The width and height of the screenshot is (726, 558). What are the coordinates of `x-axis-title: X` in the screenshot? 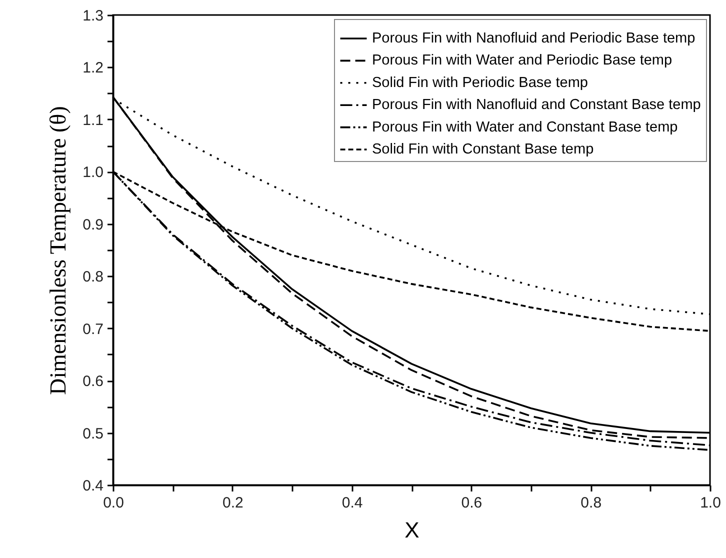 It's located at (412, 530).